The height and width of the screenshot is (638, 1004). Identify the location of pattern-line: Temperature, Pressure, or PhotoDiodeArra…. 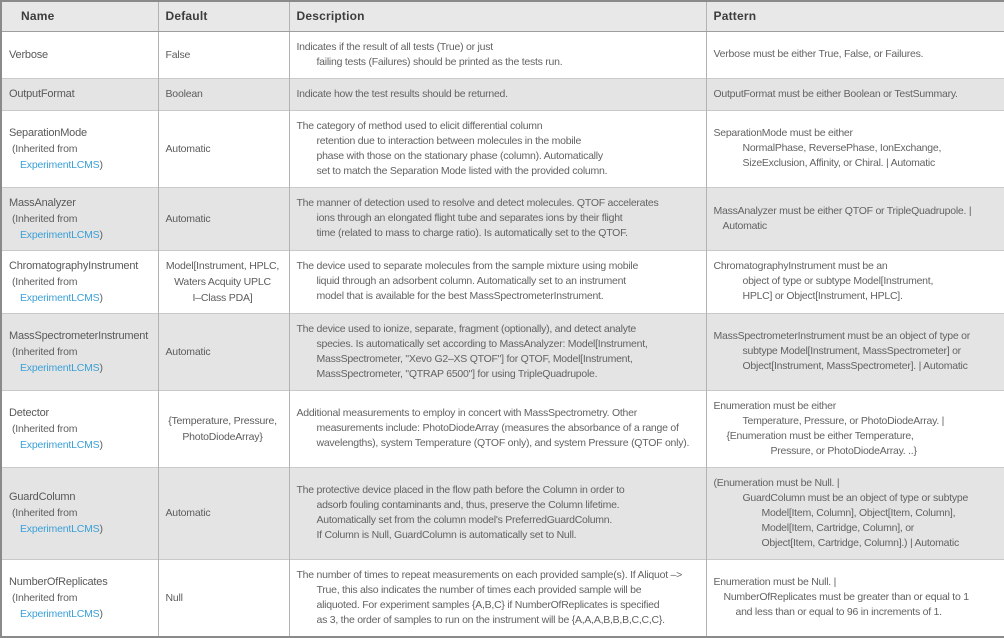
(843, 420).